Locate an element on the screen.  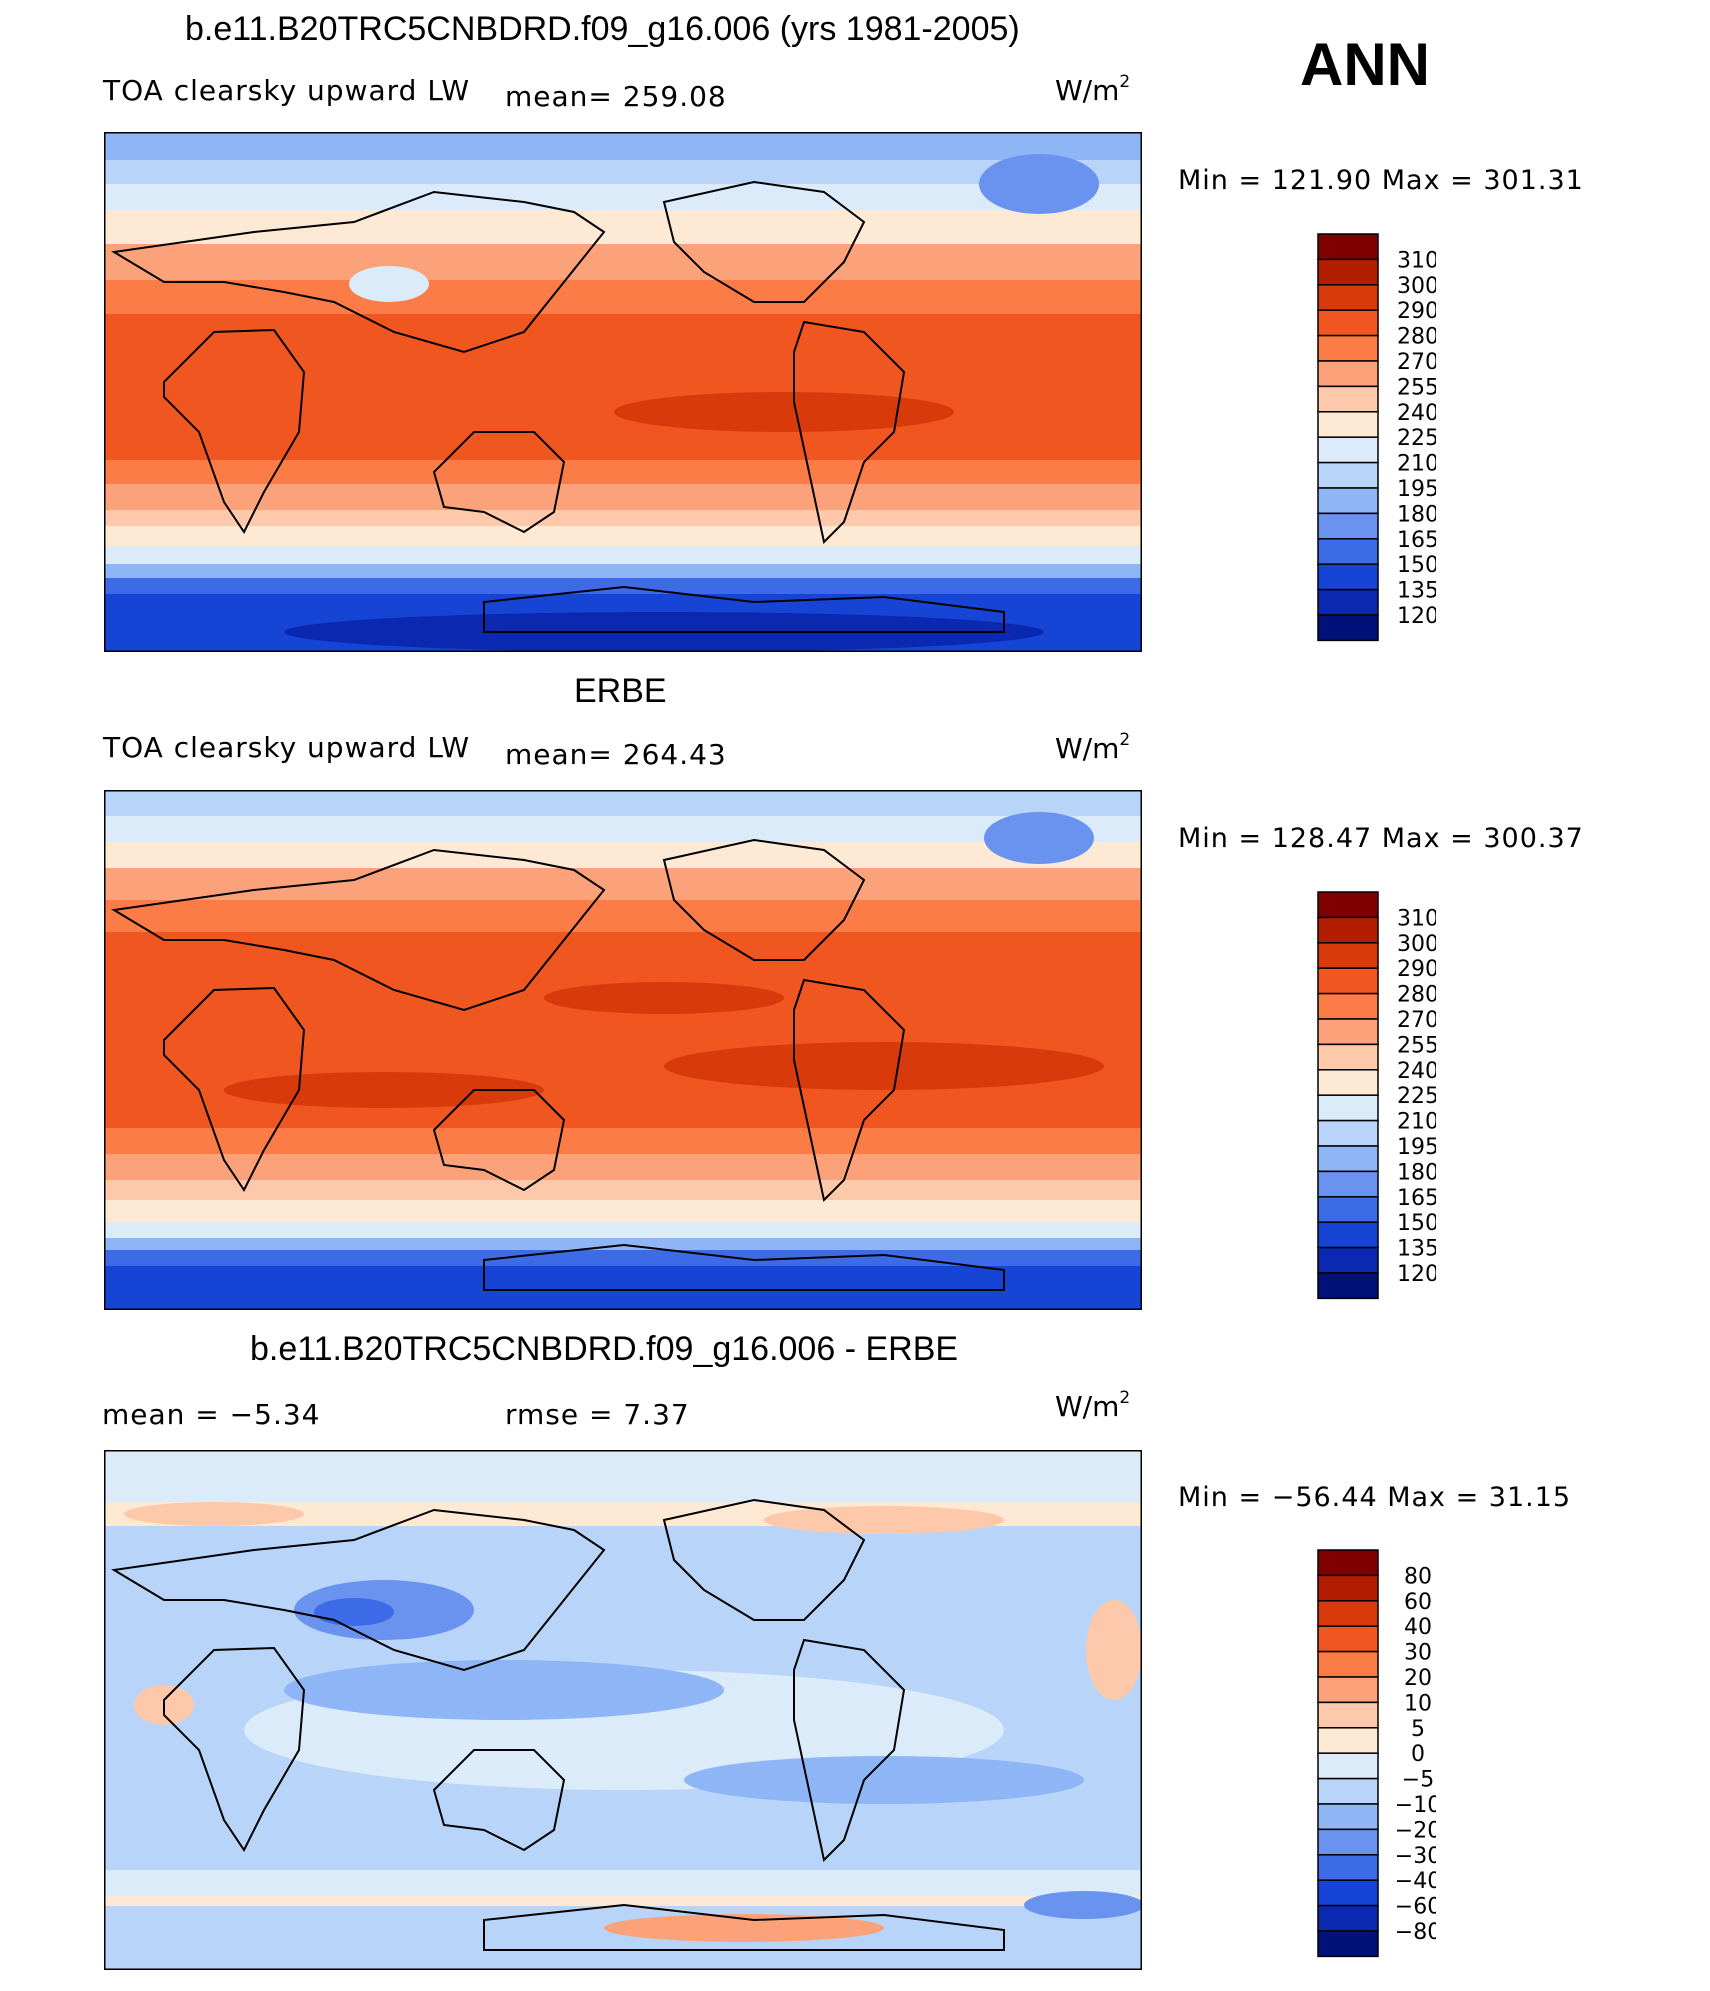
panel1-colorbar-tick-label: 195 is located at coordinates (1416, 489).